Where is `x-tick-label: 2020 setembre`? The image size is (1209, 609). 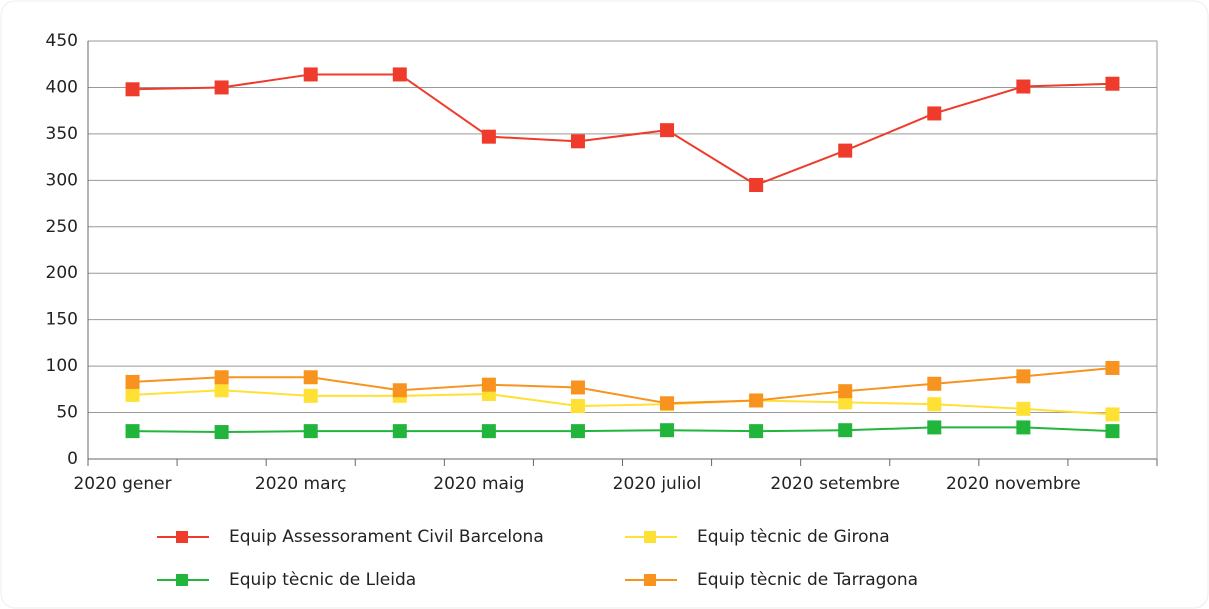
x-tick-label: 2020 setembre is located at coordinates (835, 484).